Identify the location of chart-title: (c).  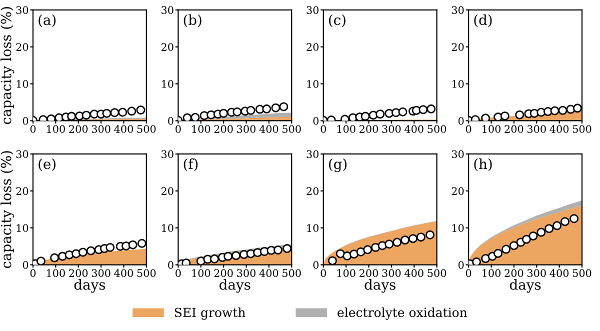
(337, 21).